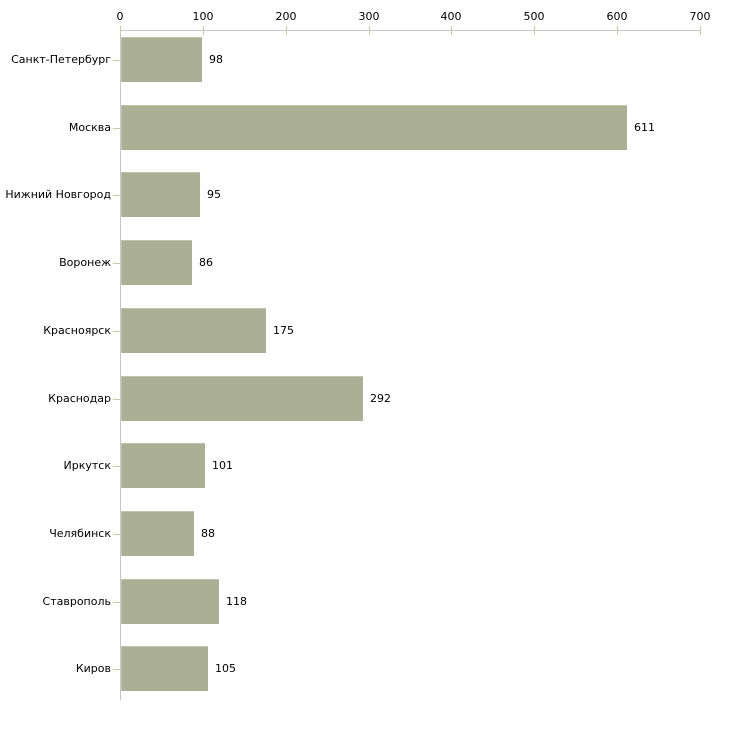  What do you see at coordinates (61, 59) in the screenshot?
I see `category-label: Санкт-Петербург` at bounding box center [61, 59].